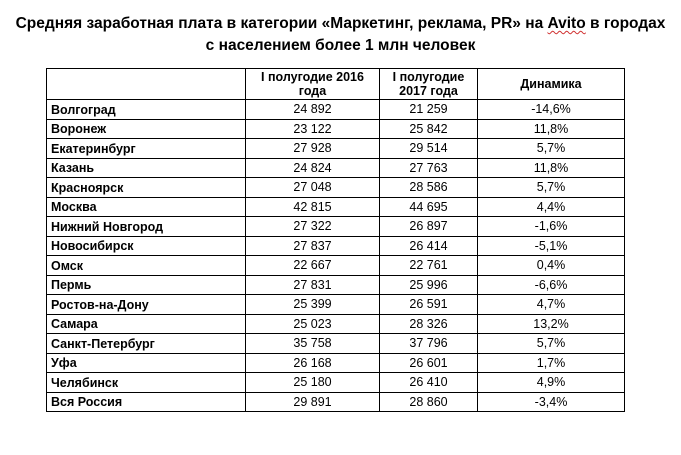 Image resolution: width=681 pixels, height=455 pixels. I want to click on salary-2016-cell: 24 824, so click(312, 167).